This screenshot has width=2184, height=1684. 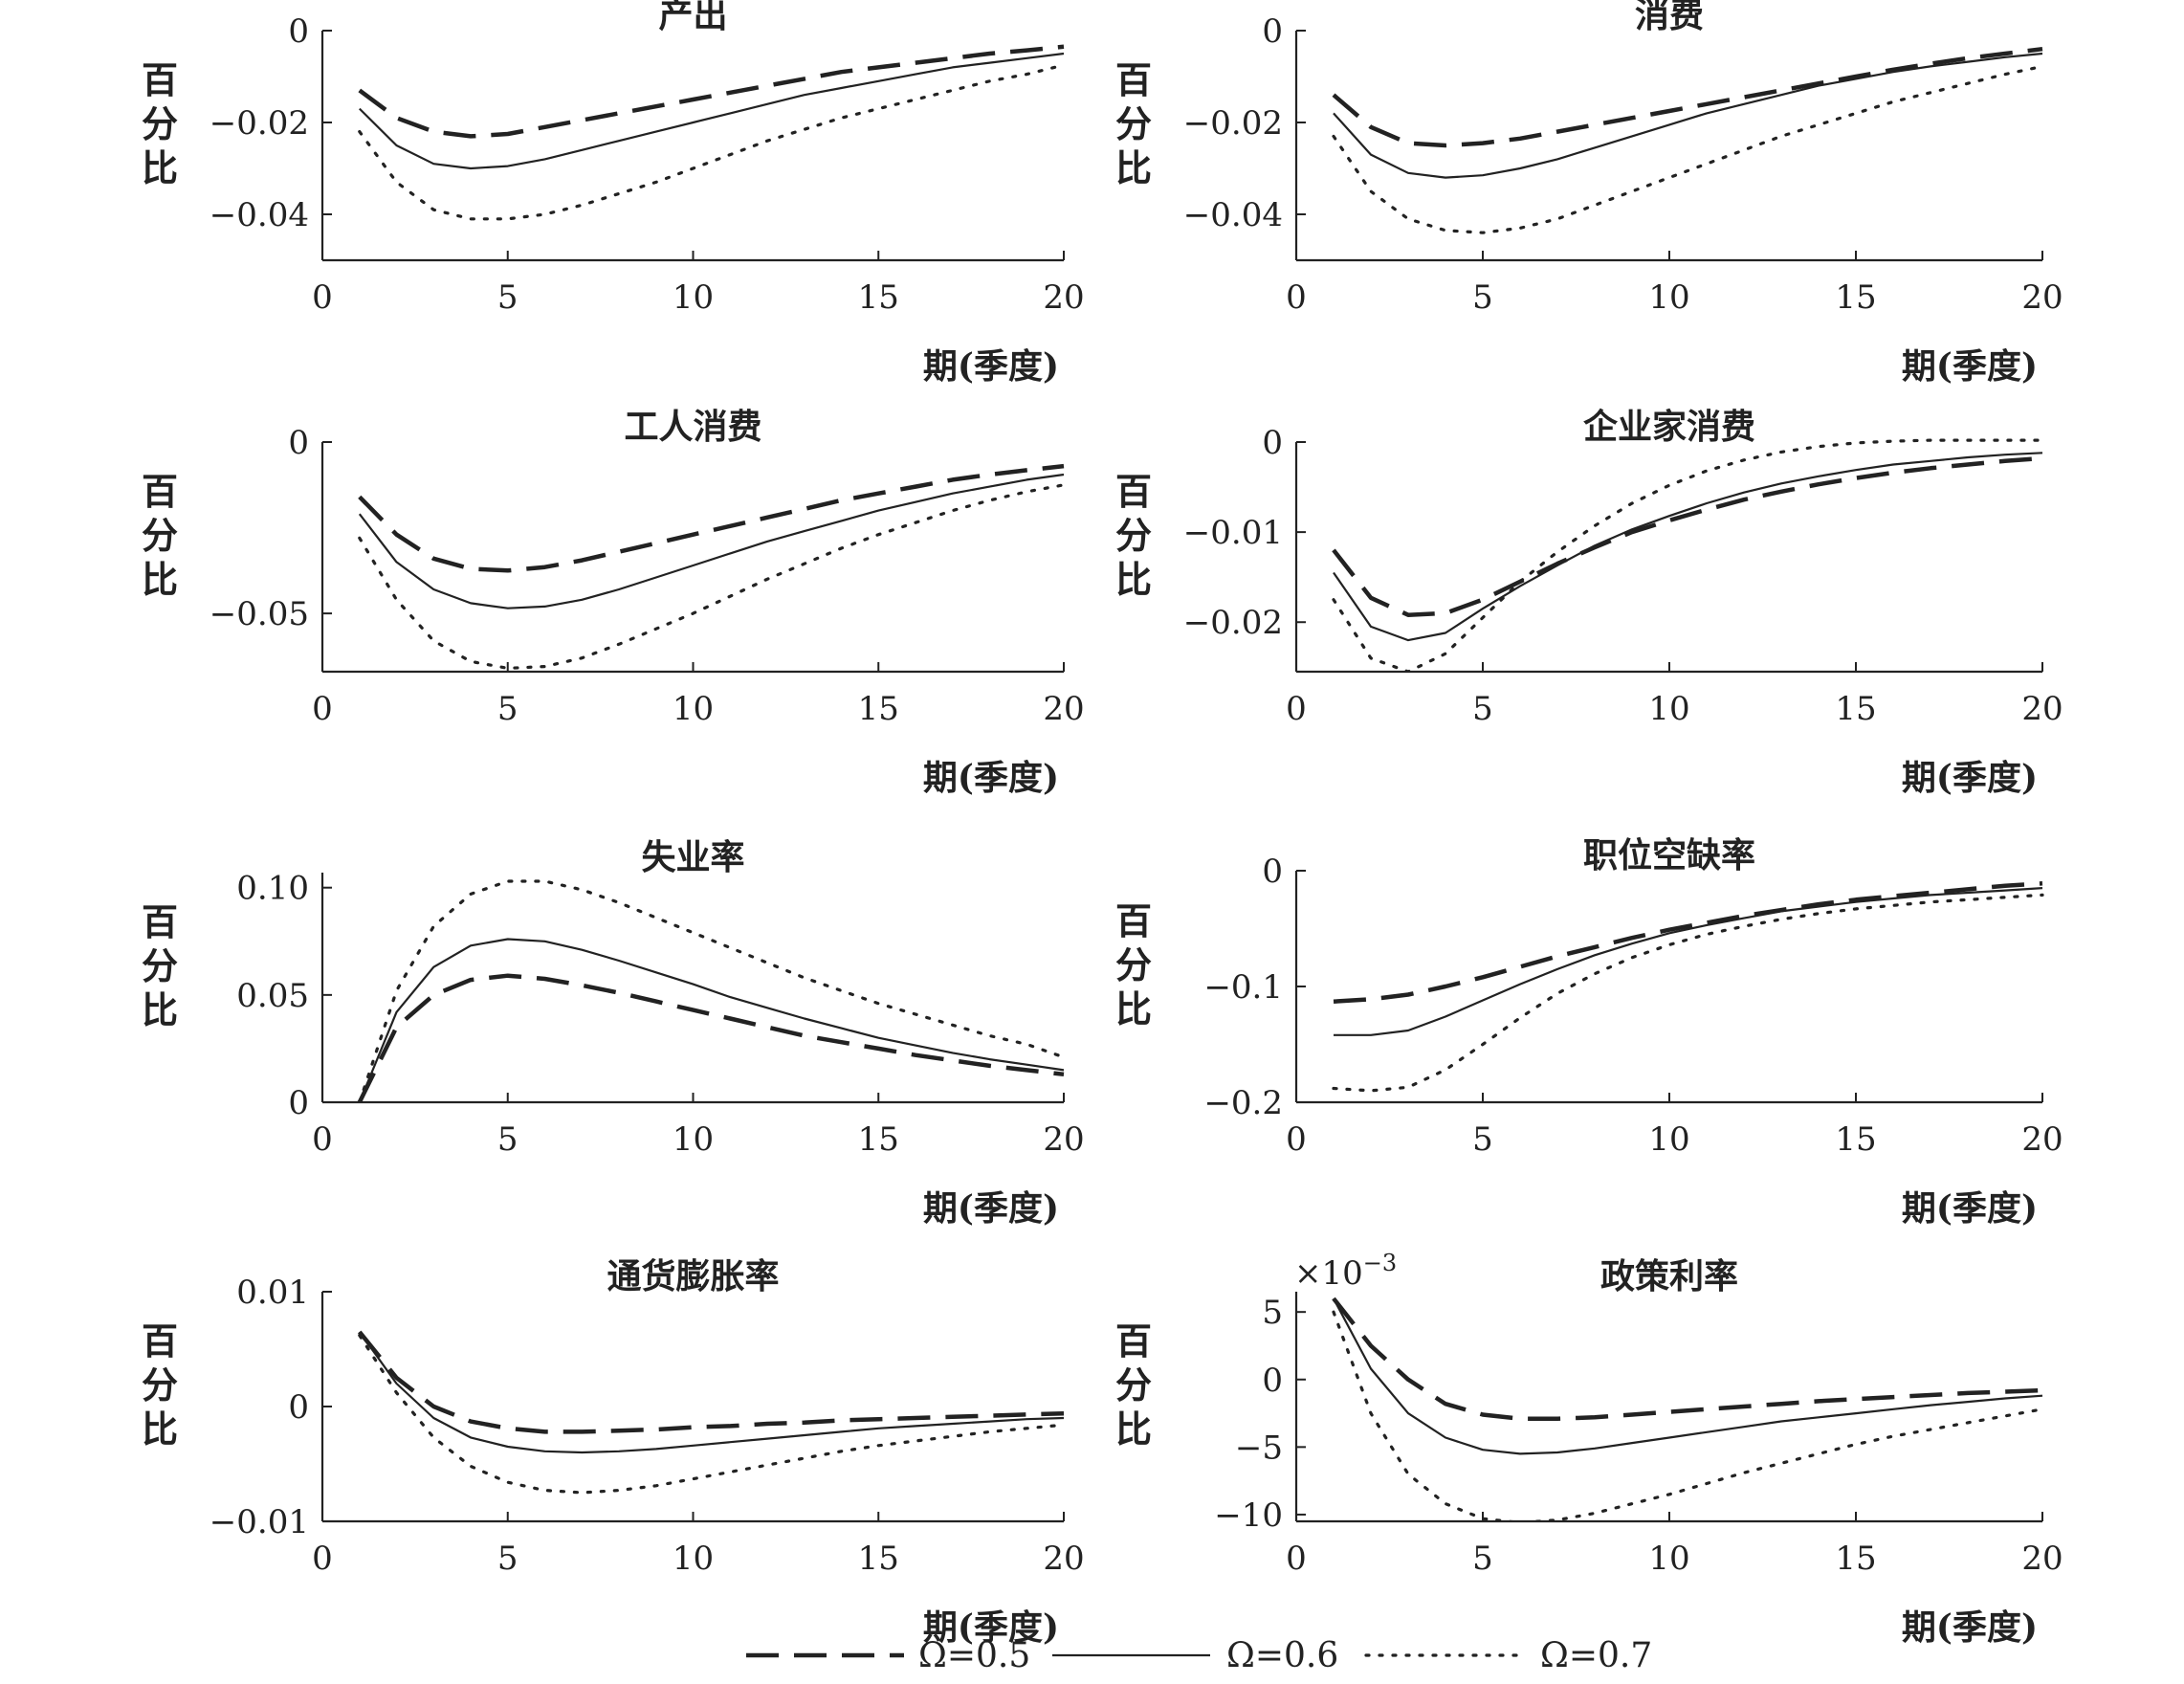 What do you see at coordinates (692, 427) in the screenshot?
I see `panel-title: 工人消费` at bounding box center [692, 427].